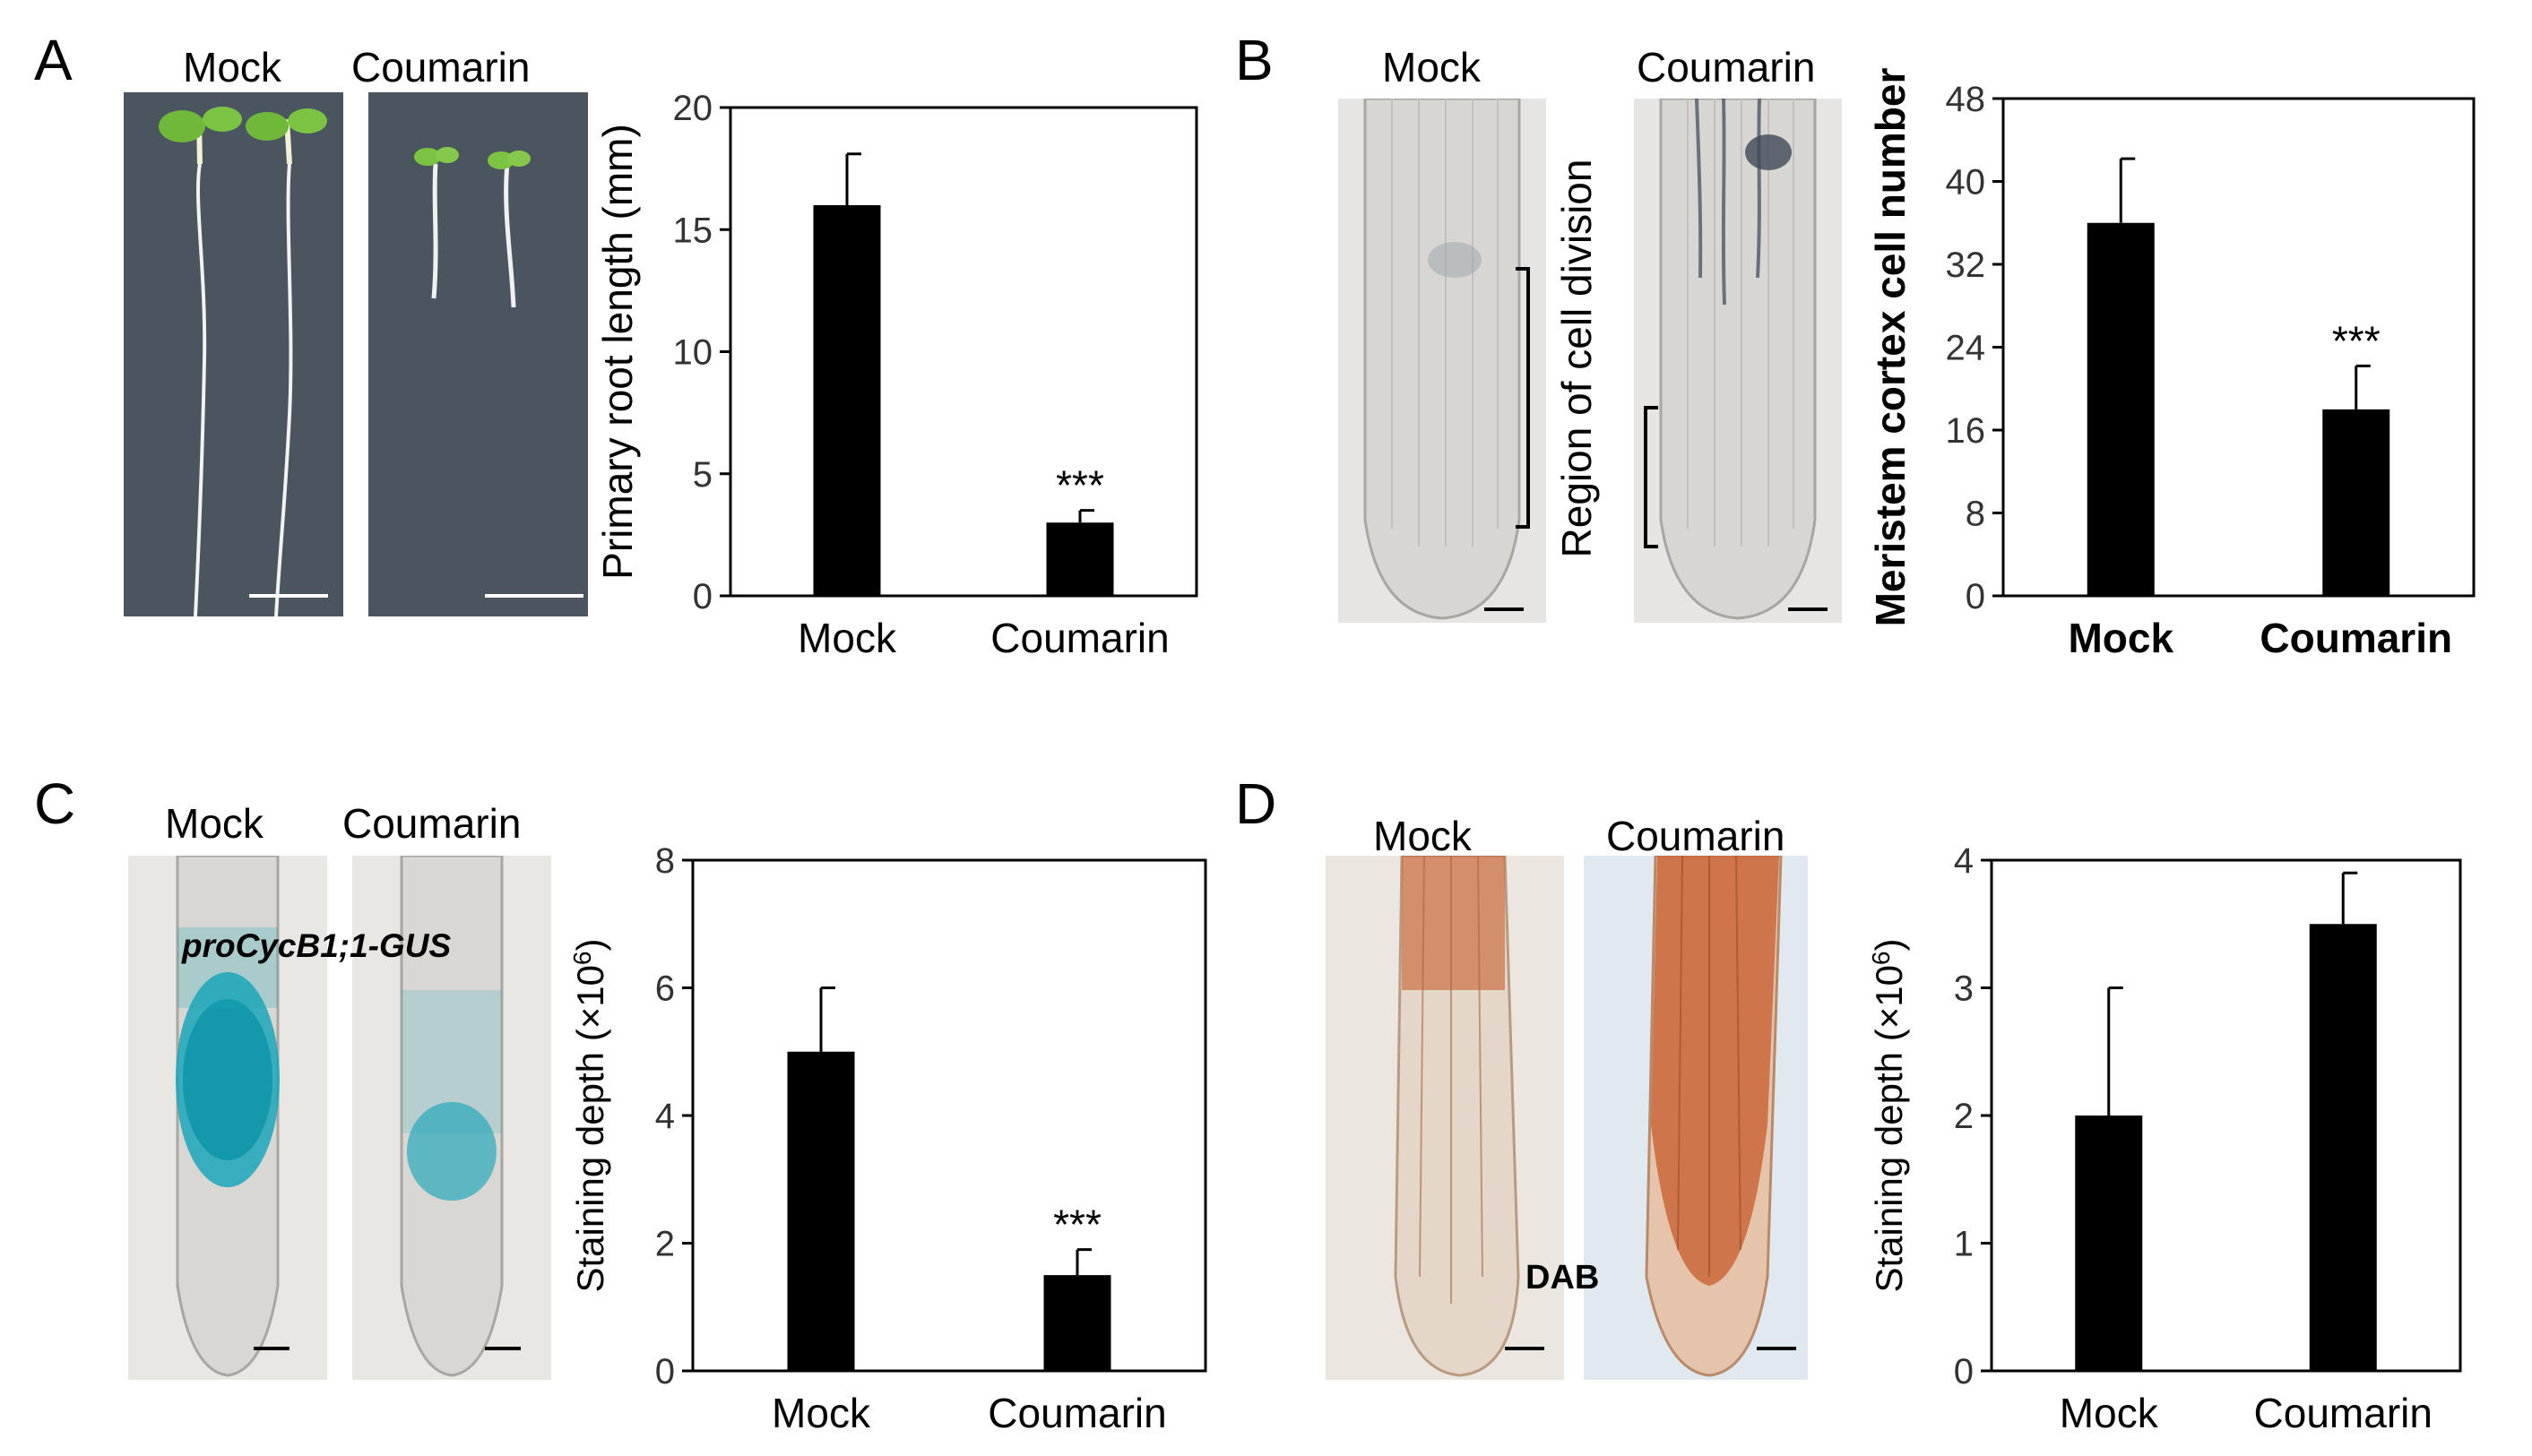 Image resolution: width=2532 pixels, height=1456 pixels. Describe the element at coordinates (478, 354) in the screenshot. I see `seedling-photo-coumarin` at that location.